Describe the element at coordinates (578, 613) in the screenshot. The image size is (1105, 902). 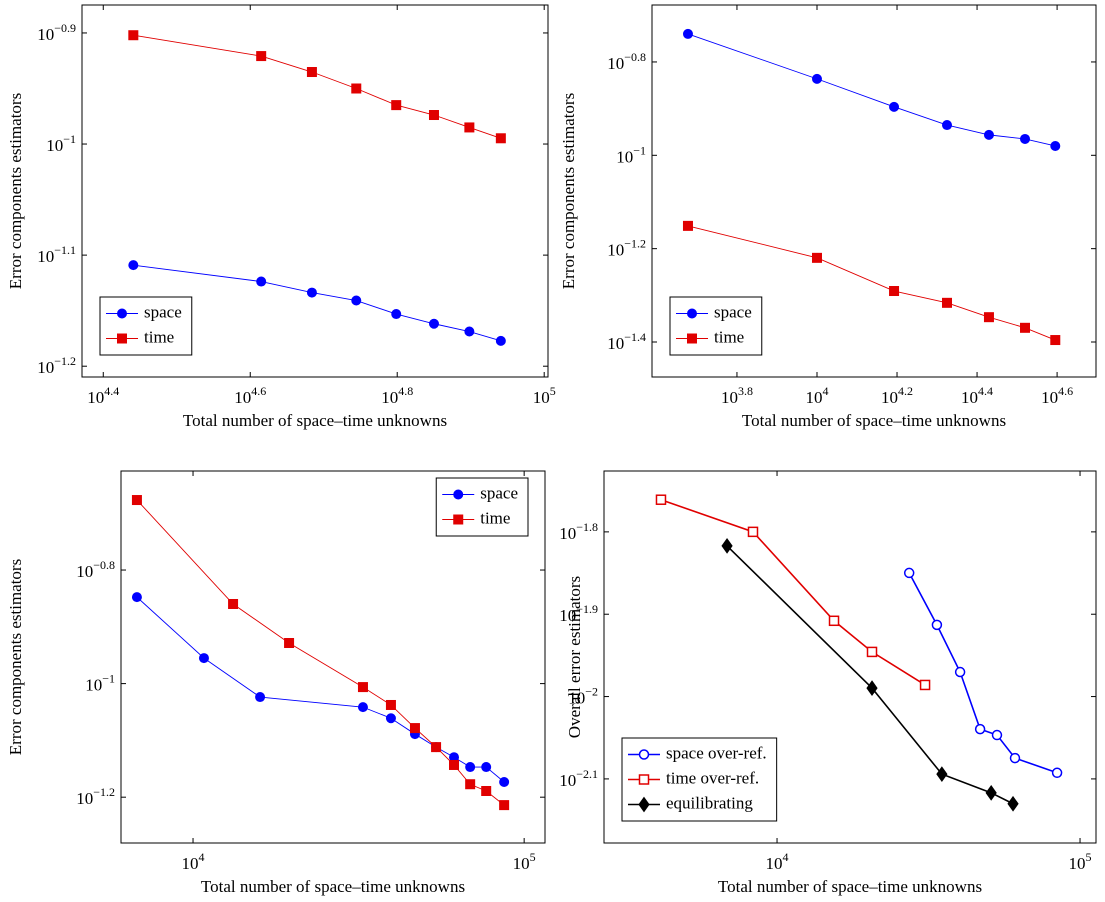
I see `y-tick-label: 10−1.9` at that location.